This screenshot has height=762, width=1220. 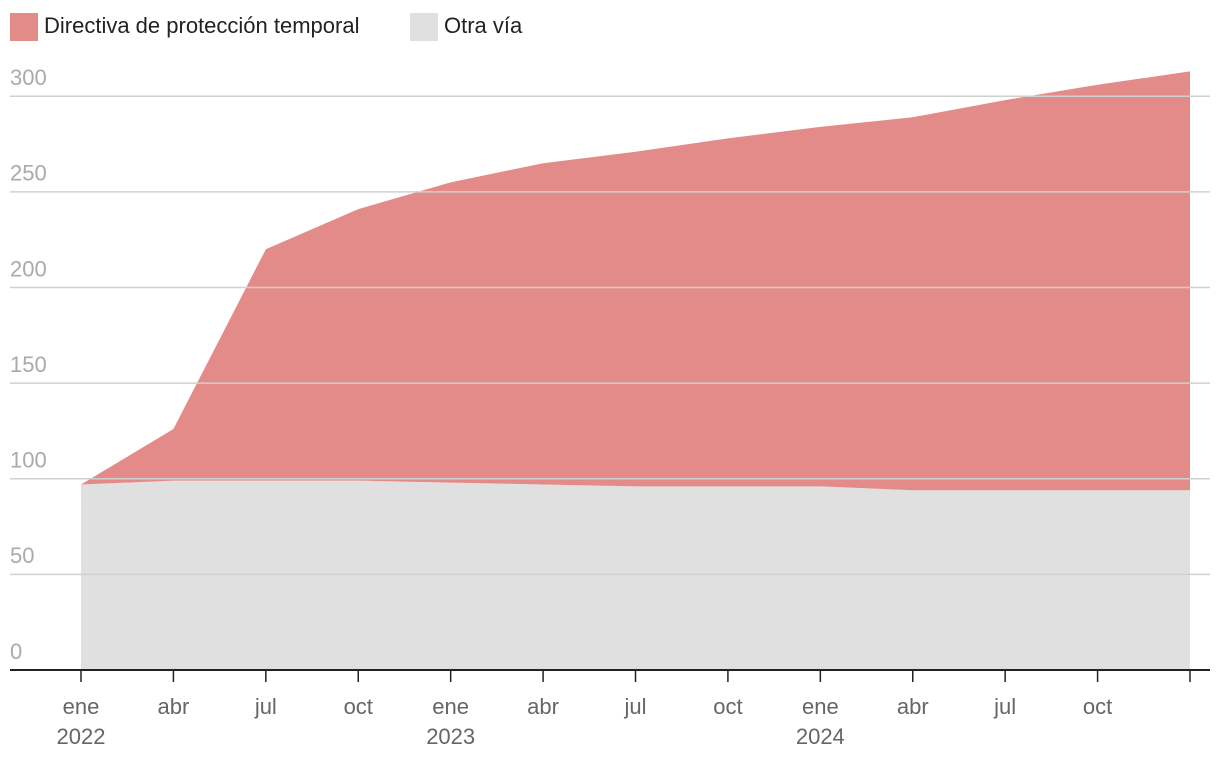 What do you see at coordinates (22, 555) in the screenshot?
I see `y-tick-label: 50` at bounding box center [22, 555].